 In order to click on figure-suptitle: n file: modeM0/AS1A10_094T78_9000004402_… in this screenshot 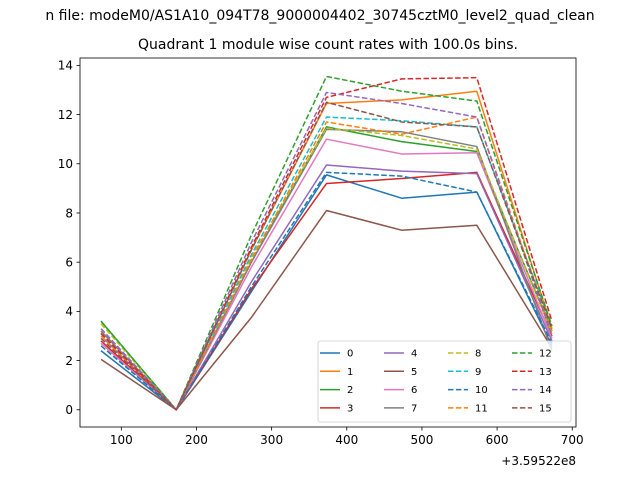, I will do `click(319, 16)`.